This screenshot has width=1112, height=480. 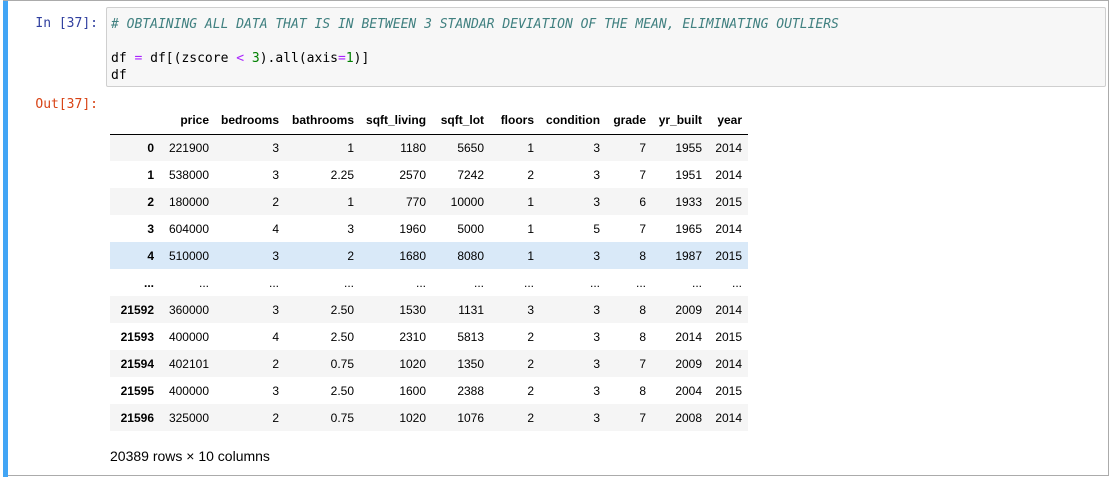 I want to click on table-cell: 2.50, so click(x=342, y=390).